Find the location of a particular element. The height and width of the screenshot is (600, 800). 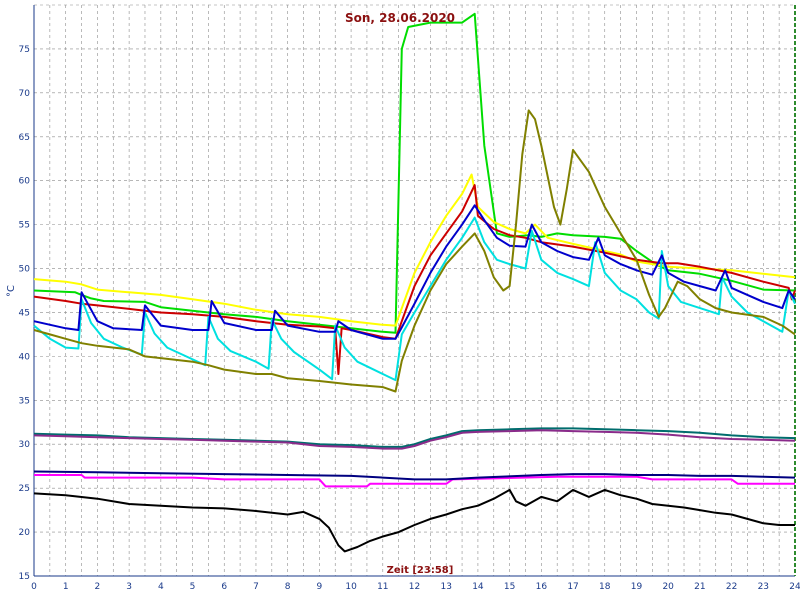

chart-title: Son, 28.06.2020 is located at coordinates (400, 18).